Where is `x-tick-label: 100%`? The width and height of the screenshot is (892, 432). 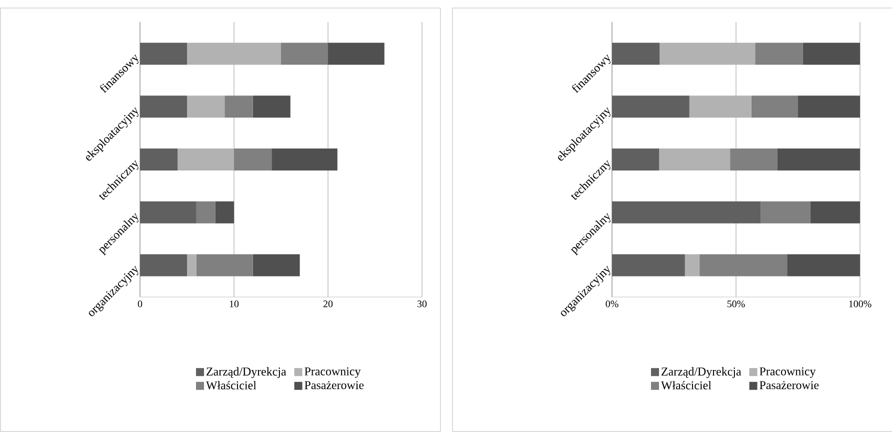
x-tick-label: 100% is located at coordinates (860, 304).